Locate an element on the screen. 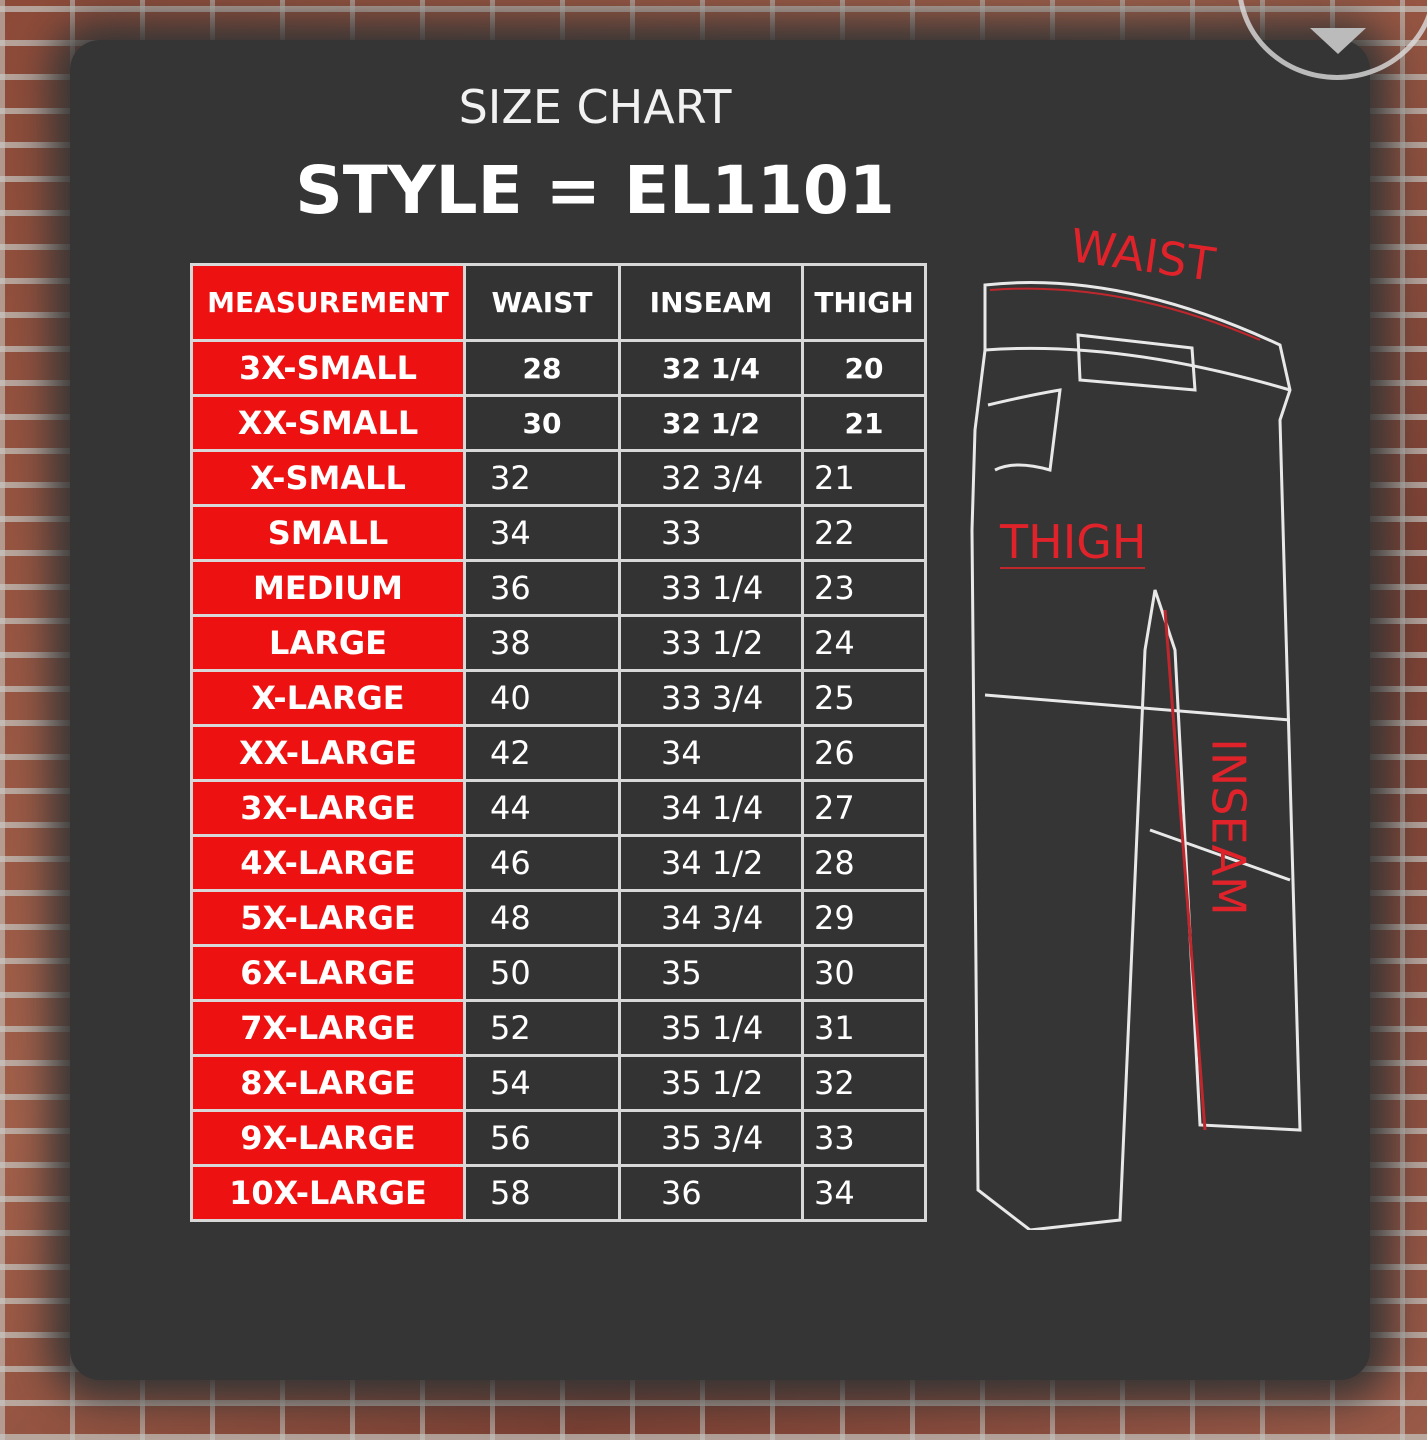 Image resolution: width=1427 pixels, height=1440 pixels. cell-size: 9X-LARGE is located at coordinates (328, 1138).